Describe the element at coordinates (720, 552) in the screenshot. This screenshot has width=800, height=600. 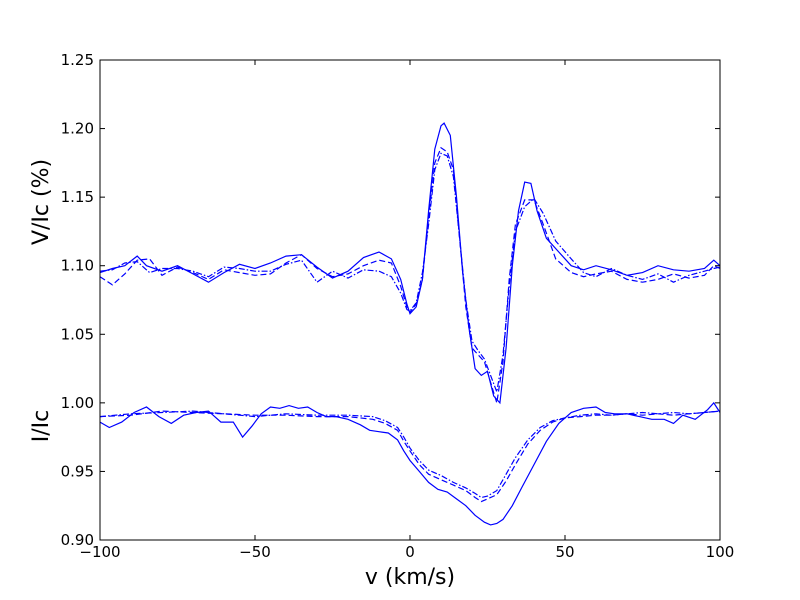
I see `x-tick-label: 100` at that location.